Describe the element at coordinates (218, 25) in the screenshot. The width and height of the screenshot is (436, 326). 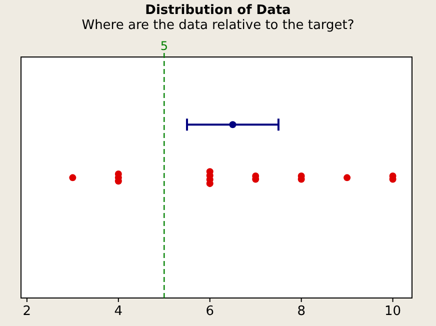
I see `chart-subtitle: Where are the data relative to the target?` at that location.